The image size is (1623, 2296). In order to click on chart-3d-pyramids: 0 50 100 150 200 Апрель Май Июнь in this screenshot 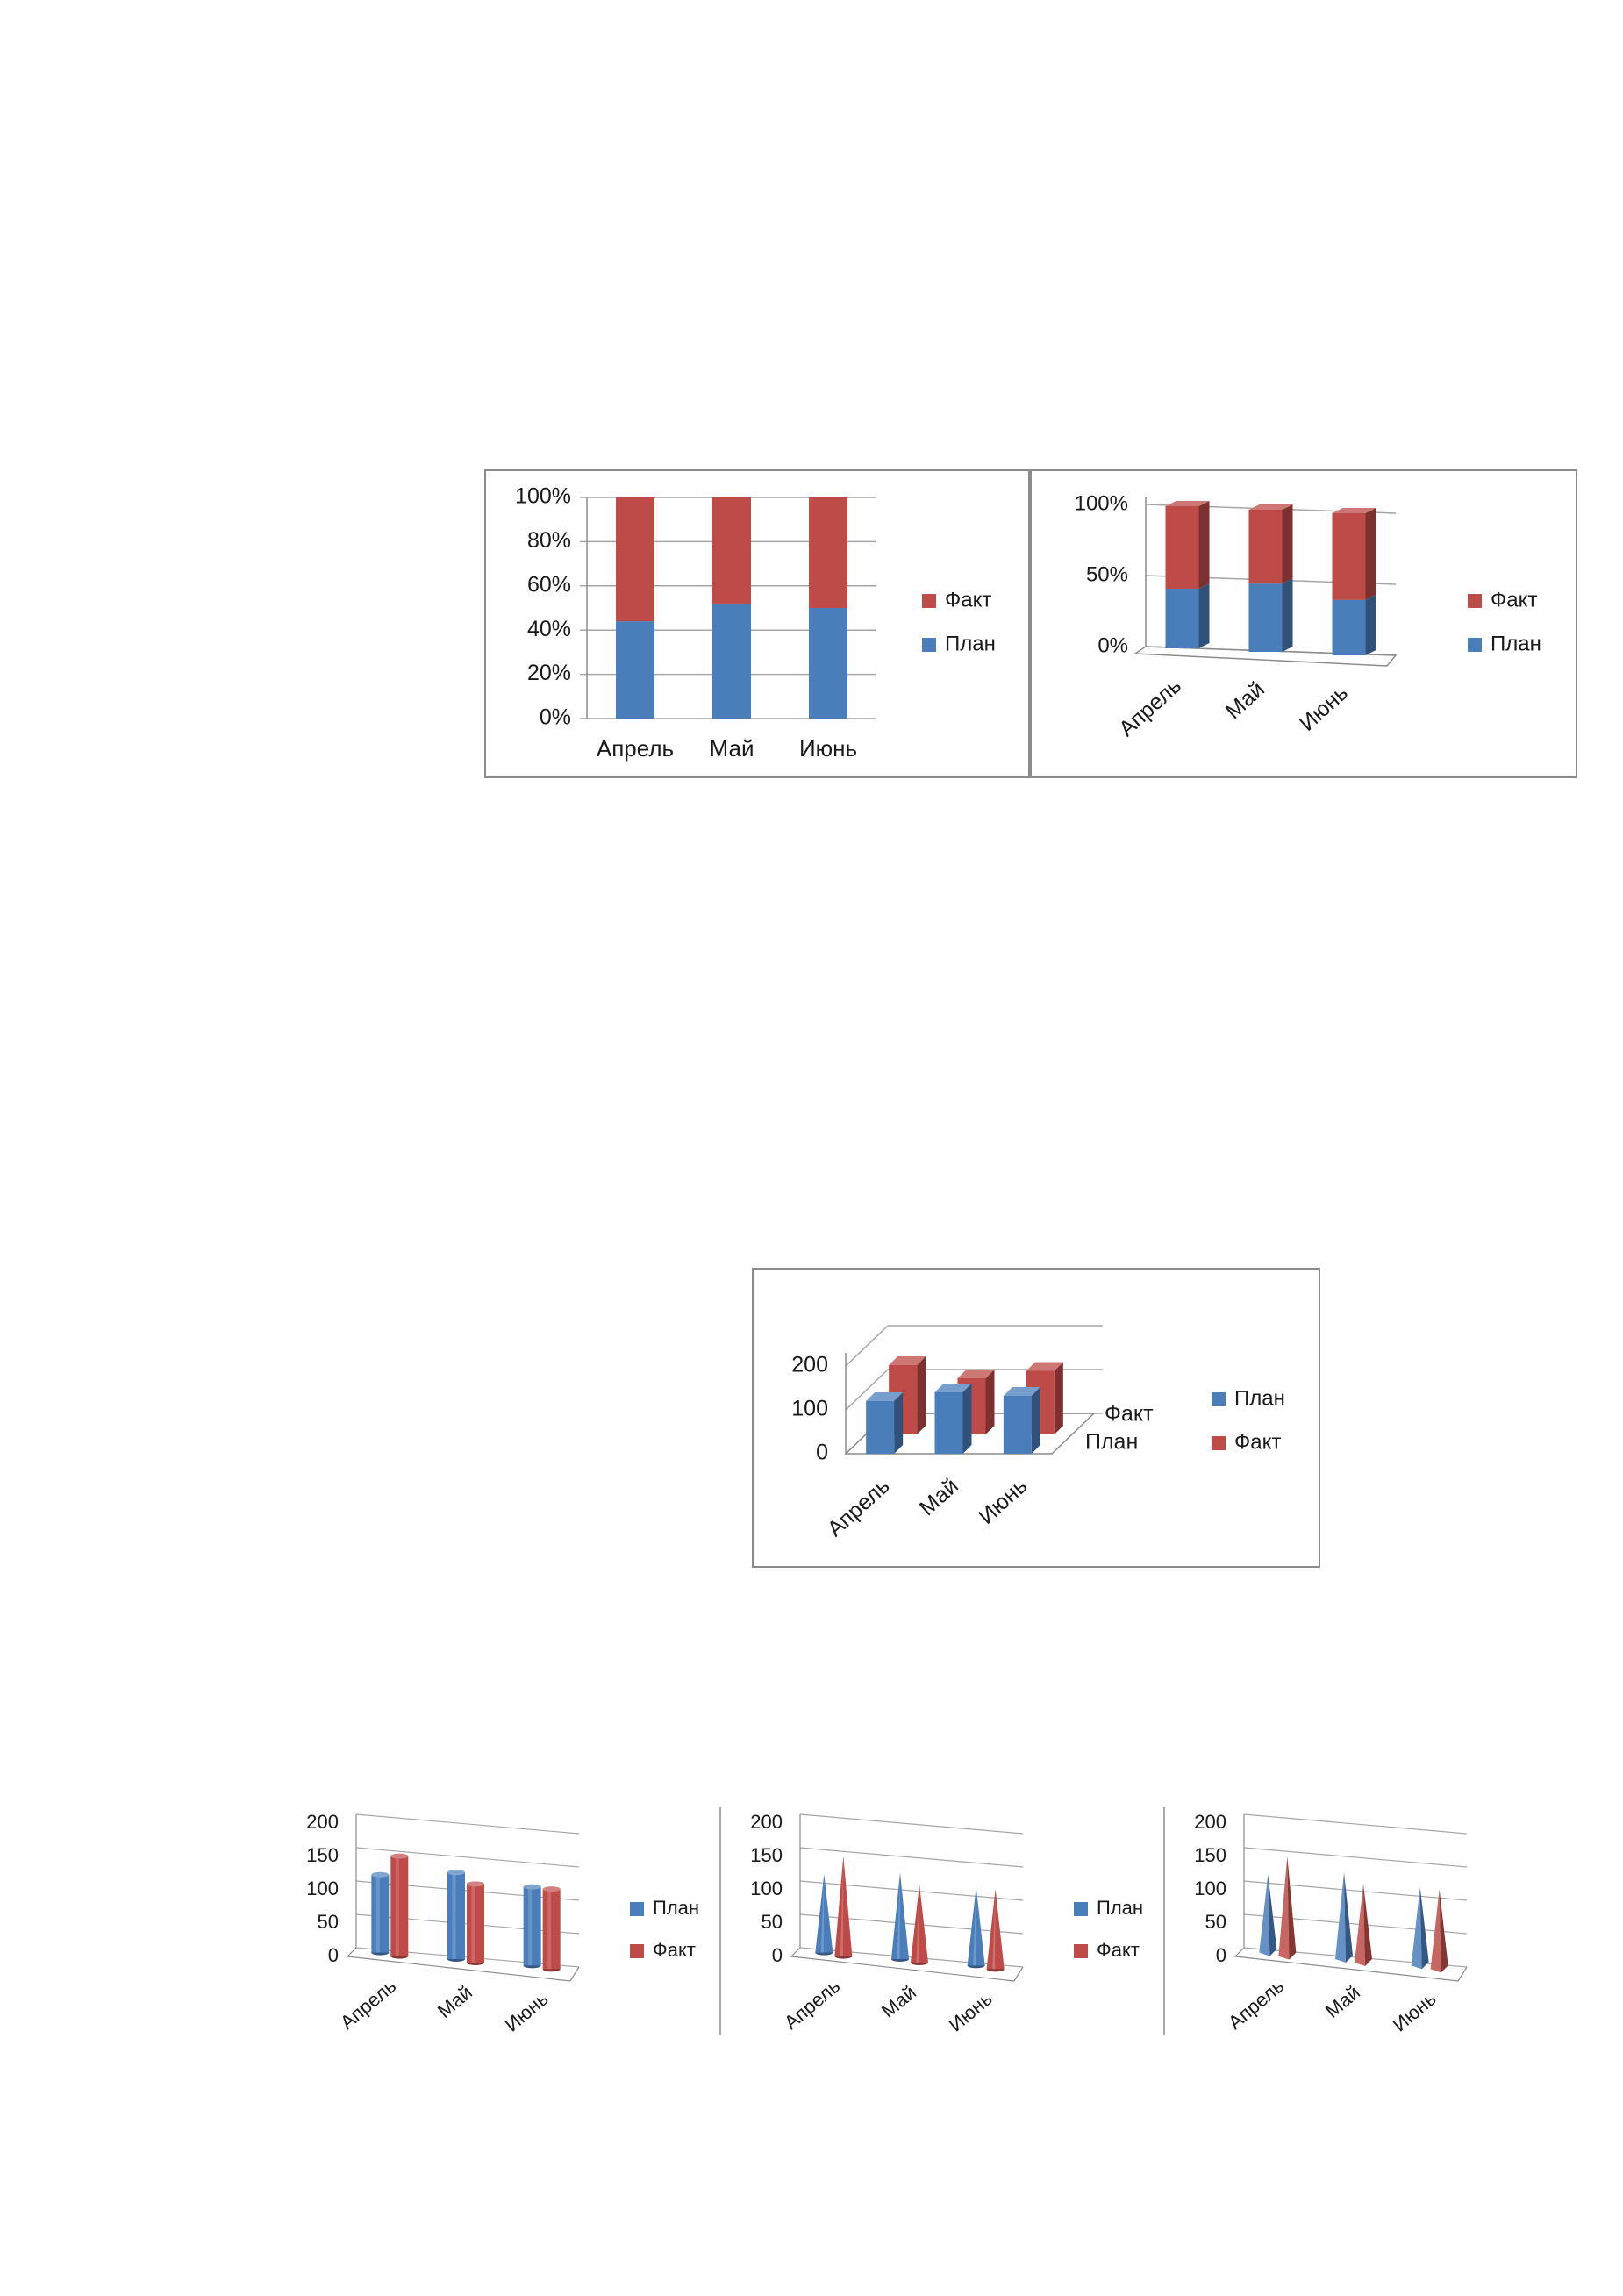, I will do `click(1327, 1918)`.